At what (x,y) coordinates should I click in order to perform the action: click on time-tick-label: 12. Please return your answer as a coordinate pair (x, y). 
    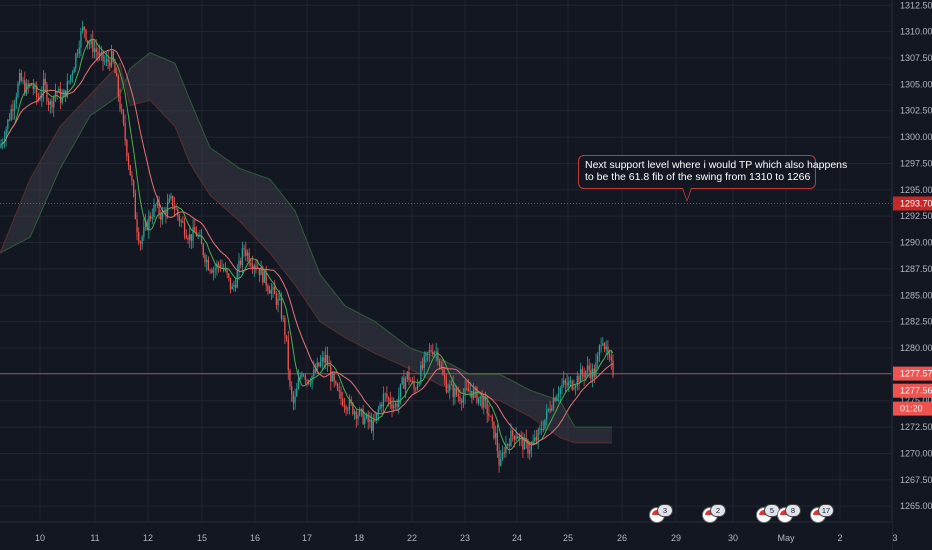
    Looking at the image, I should click on (148, 538).